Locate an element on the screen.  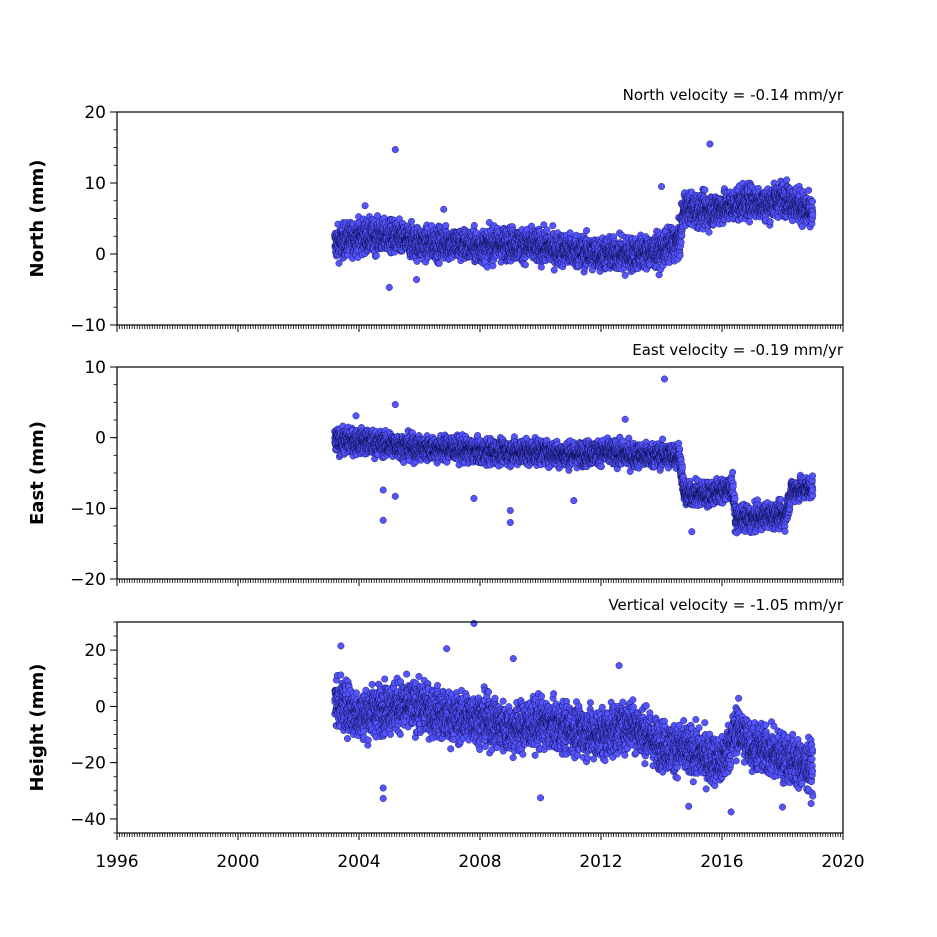
north-velocity-annotation: North velocity = -0.14 mm/yr is located at coordinates (733, 95).